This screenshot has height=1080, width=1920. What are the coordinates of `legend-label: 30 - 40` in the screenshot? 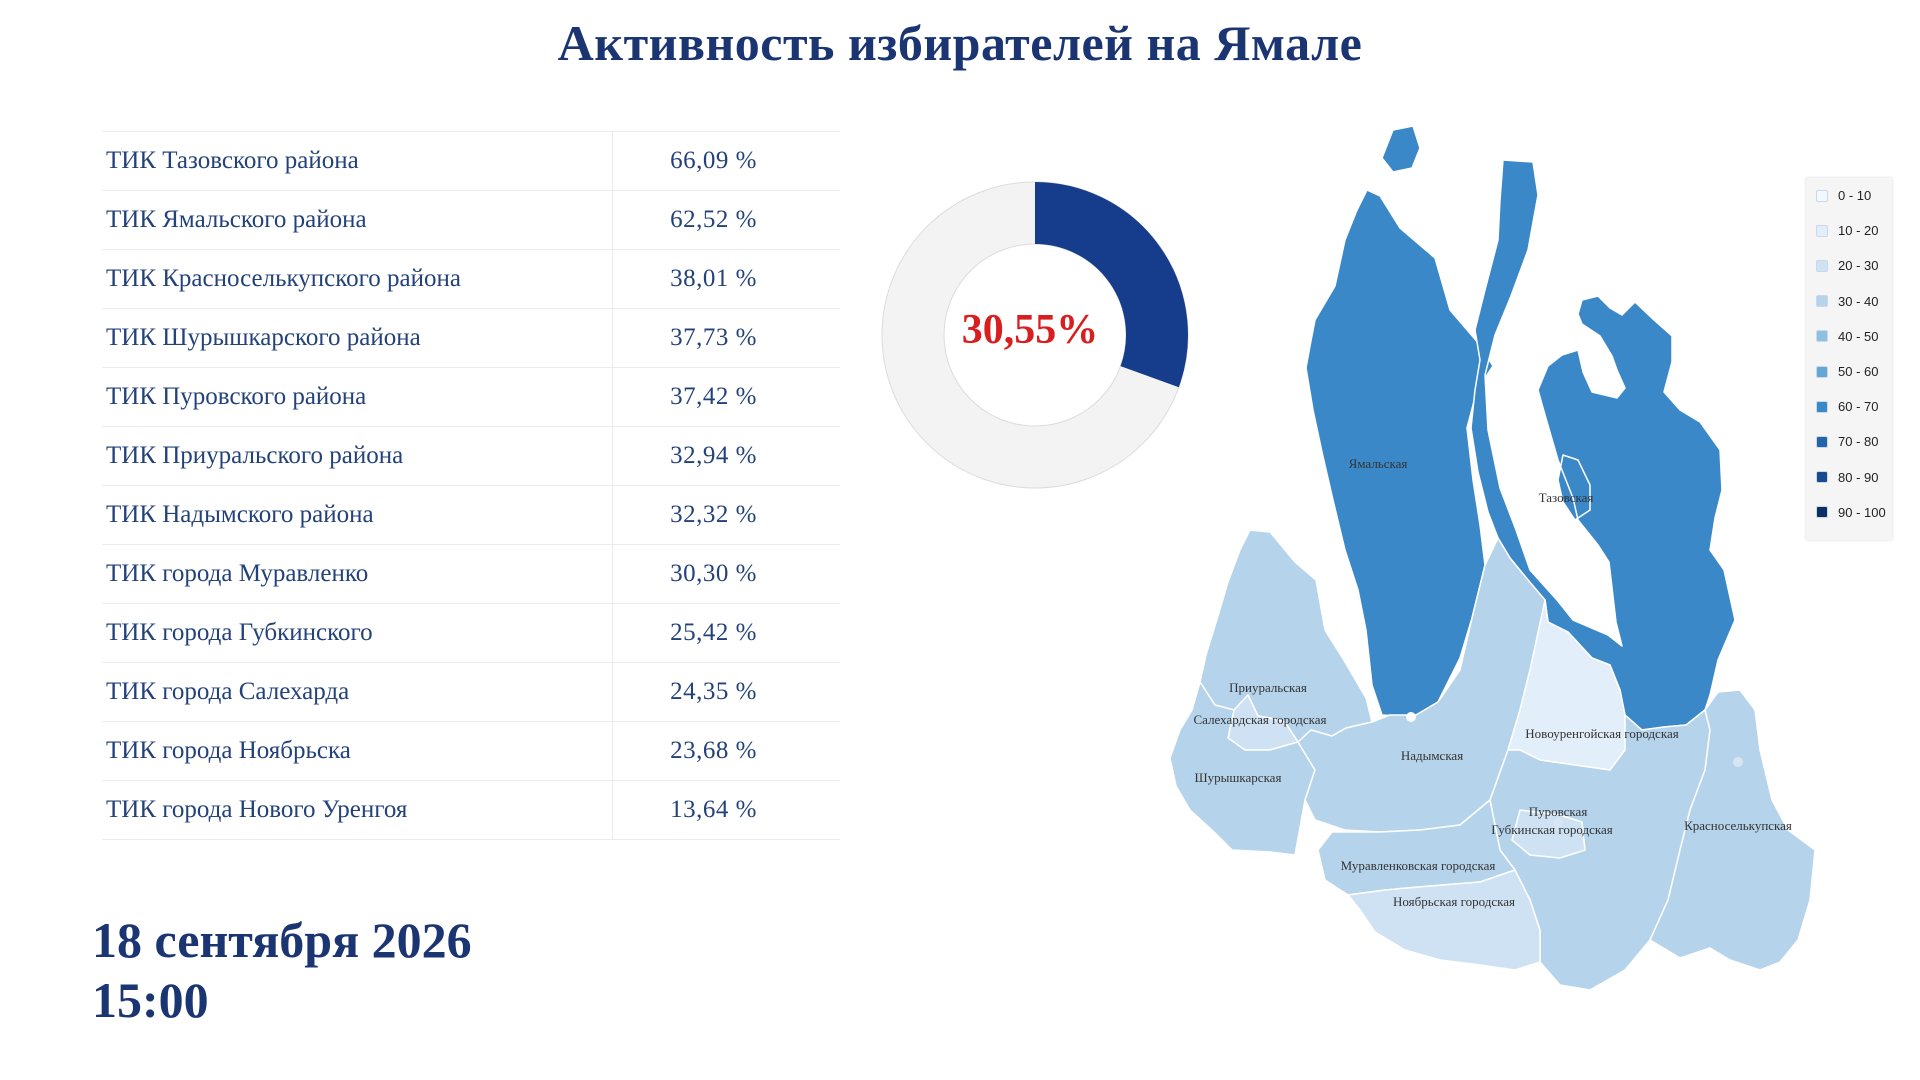 It's located at (1858, 301).